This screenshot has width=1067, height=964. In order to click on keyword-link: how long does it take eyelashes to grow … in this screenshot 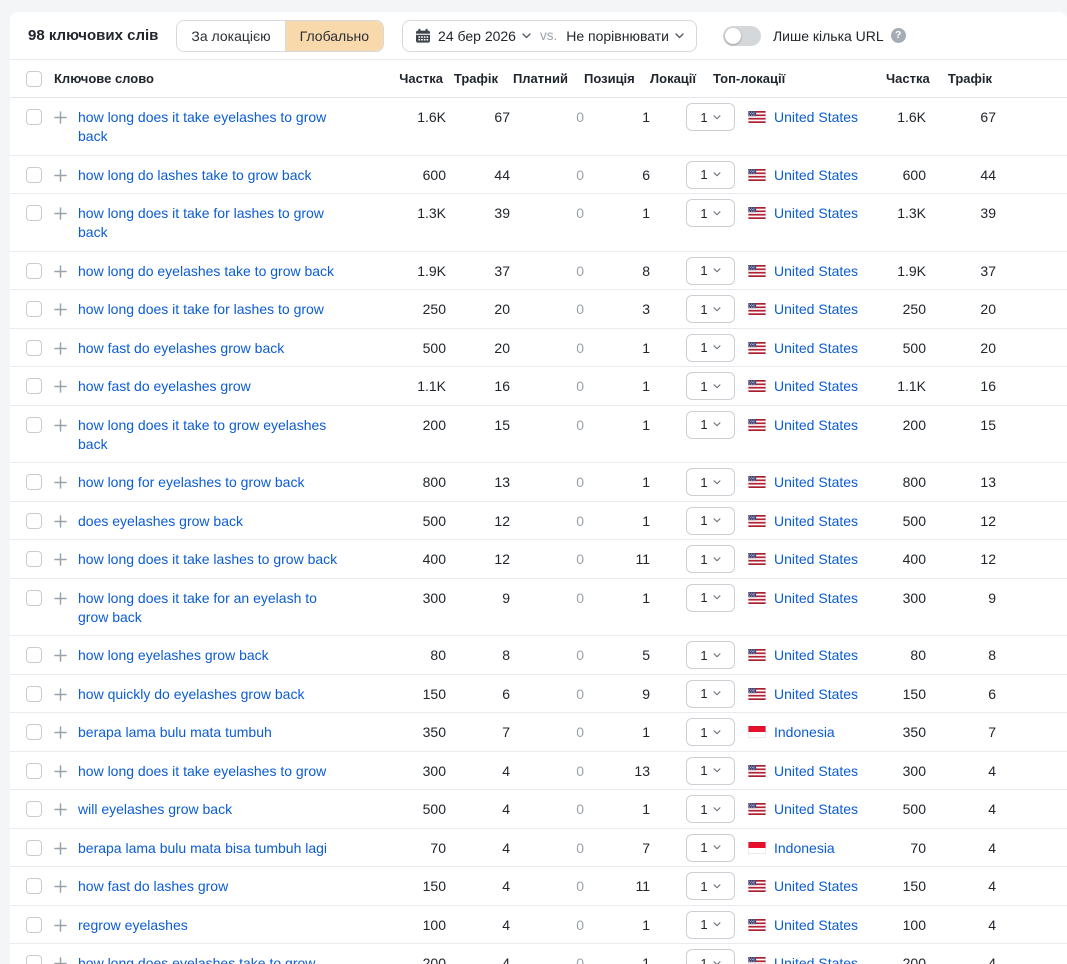, I will do `click(202, 126)`.